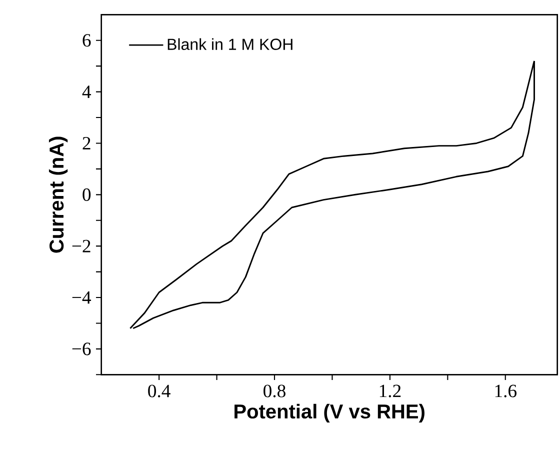 The height and width of the screenshot is (452, 560). I want to click on y-axis-title: Current (nA), so click(58, 194).